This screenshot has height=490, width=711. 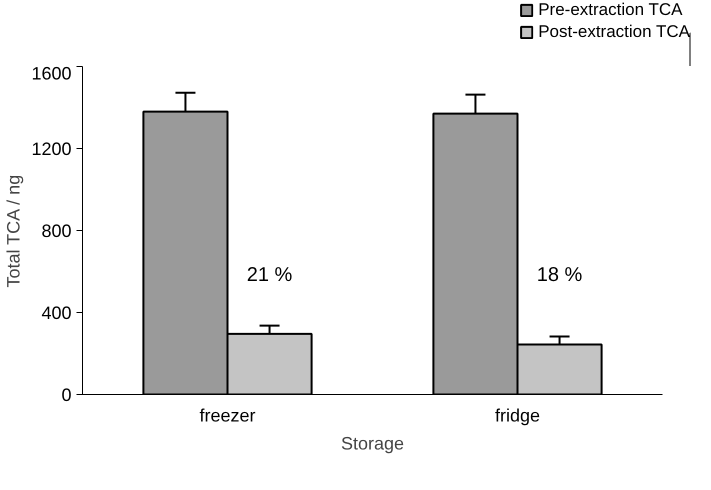 I want to click on legend-label: Pre-extraction TCA, so click(x=610, y=10).